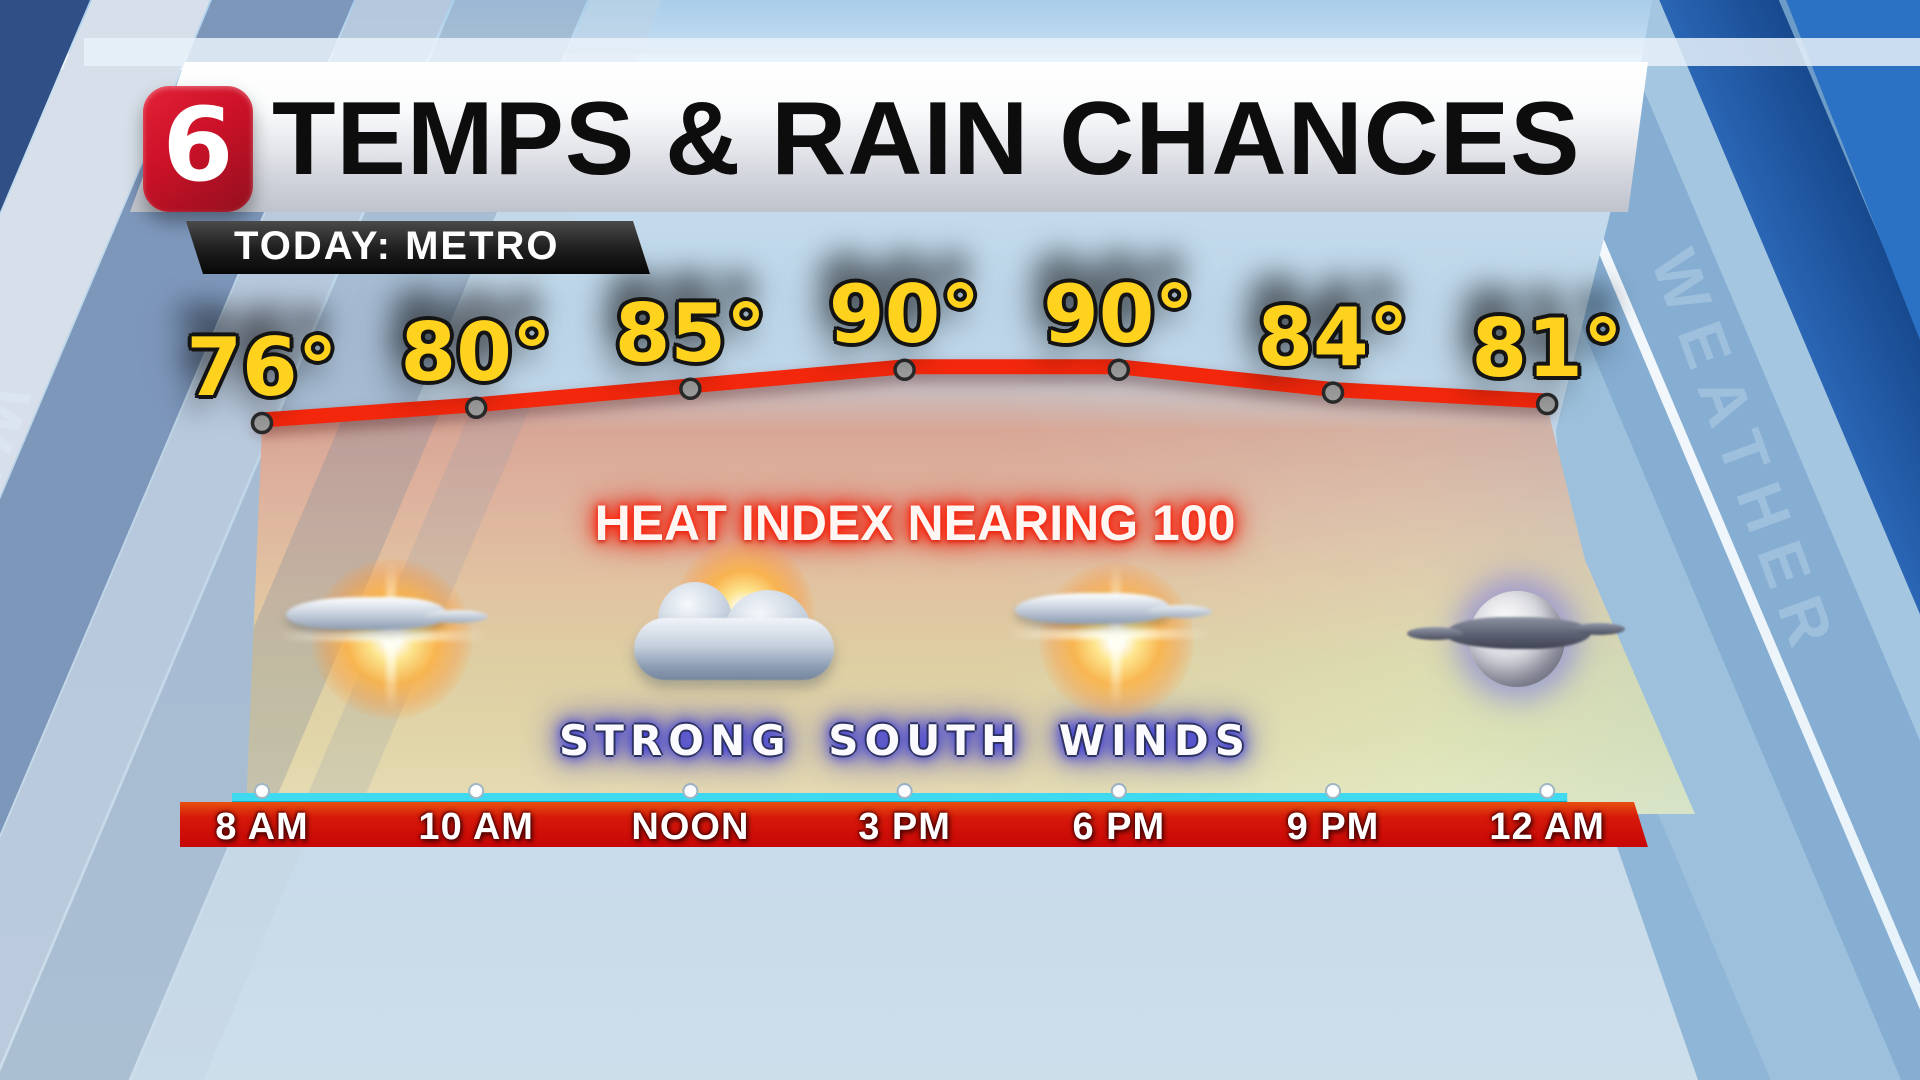 The width and height of the screenshot is (1920, 1080). I want to click on station-logo: 6, so click(198, 149).